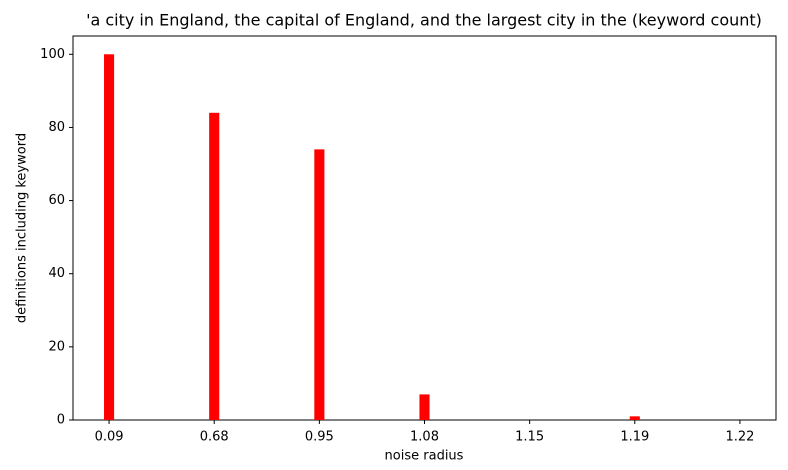  Describe the element at coordinates (529, 437) in the screenshot. I see `x-tick-label: 1.15` at that location.